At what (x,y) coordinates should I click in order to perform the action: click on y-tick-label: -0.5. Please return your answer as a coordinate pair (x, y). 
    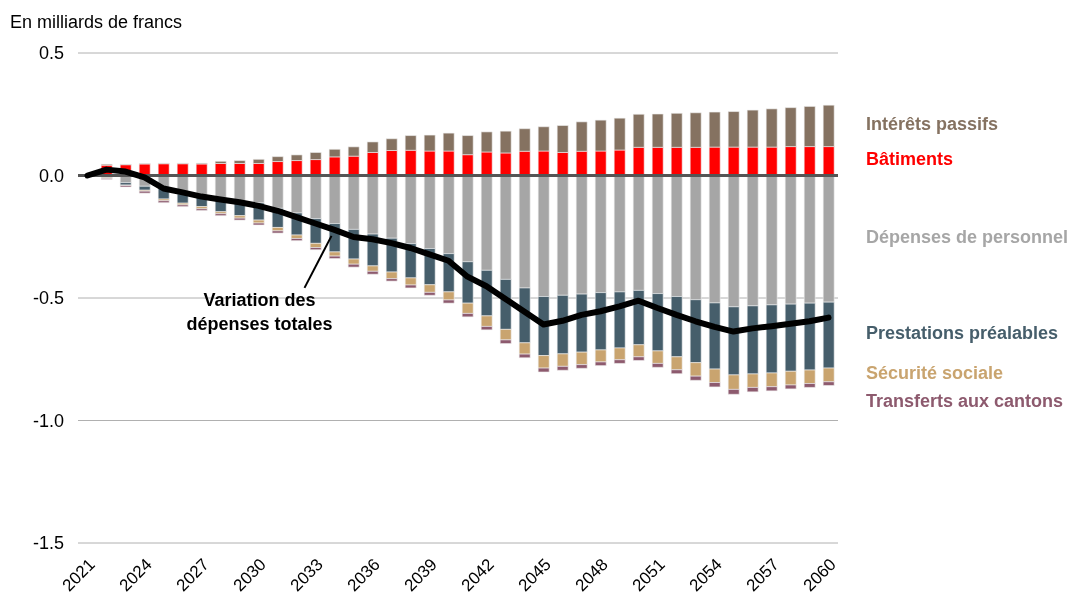
    Looking at the image, I should click on (48, 298).